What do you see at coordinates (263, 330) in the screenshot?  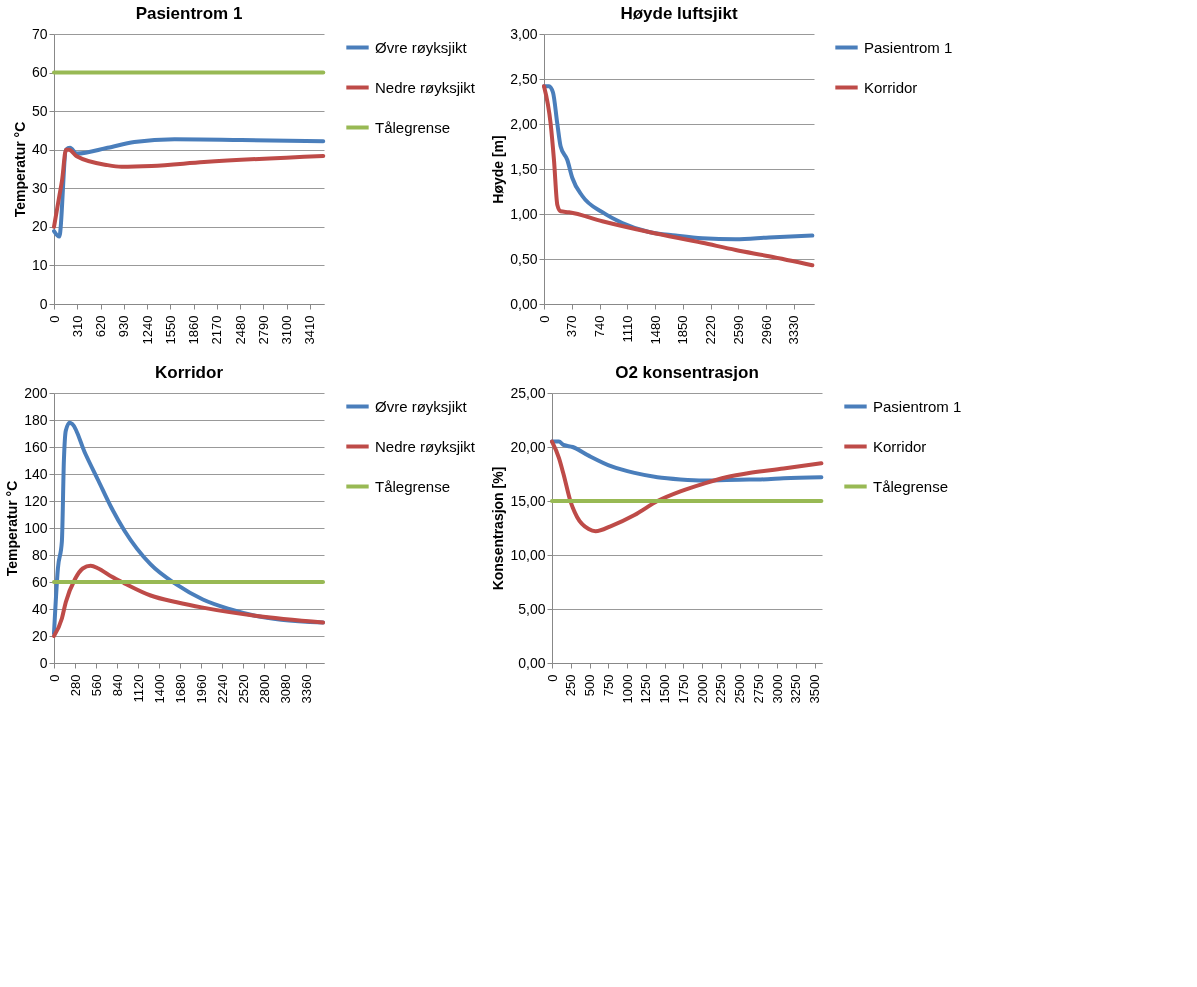 I see `x-tick-label: 2790` at bounding box center [263, 330].